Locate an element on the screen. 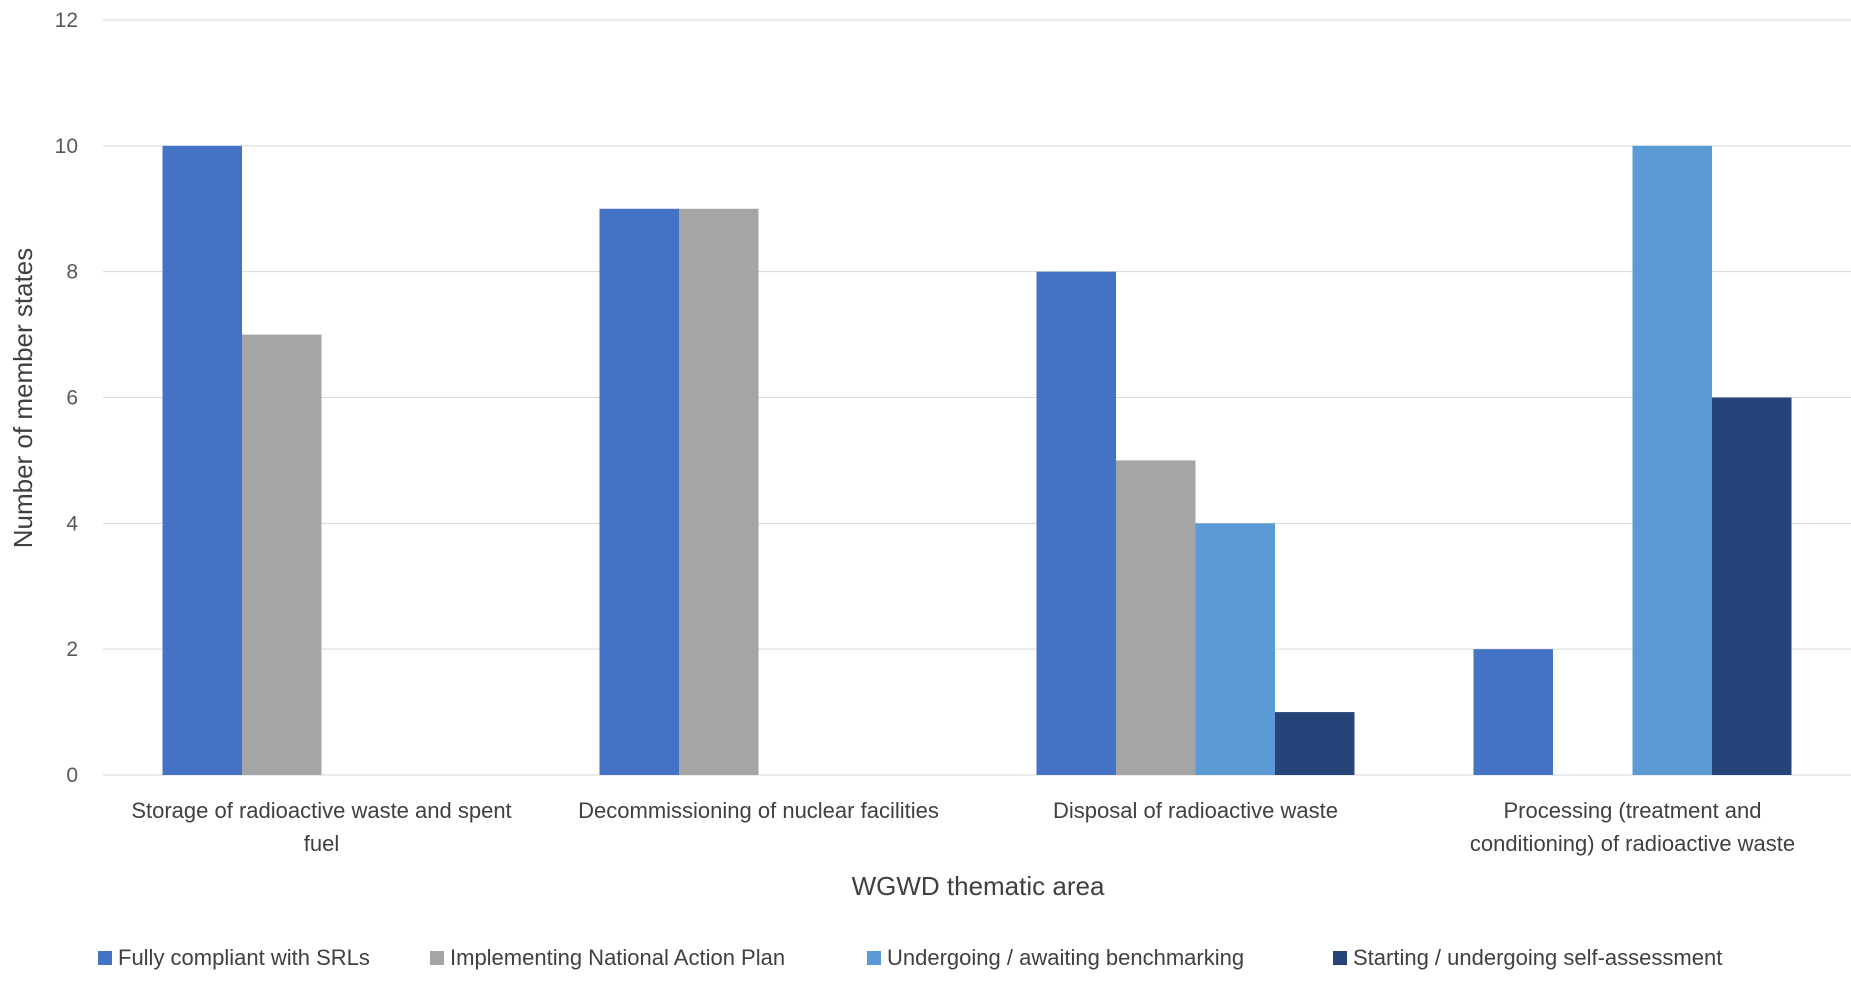 This screenshot has width=1851, height=981. y-tick-label-12: 12 is located at coordinates (66, 20).